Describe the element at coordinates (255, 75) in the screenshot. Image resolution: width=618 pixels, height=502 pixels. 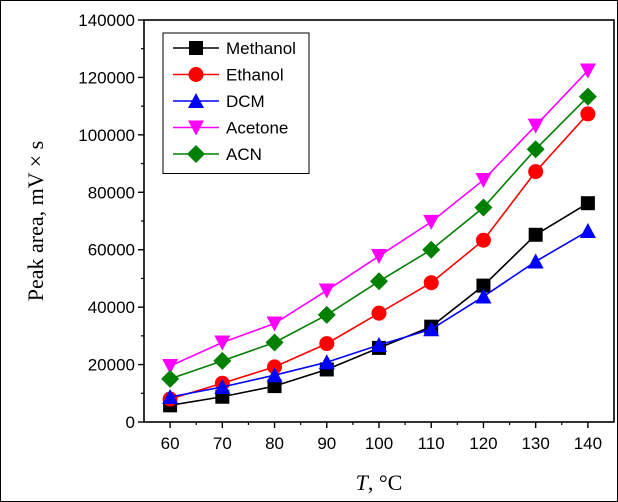
I see `legend-label-ethanol: Ethanol` at that location.